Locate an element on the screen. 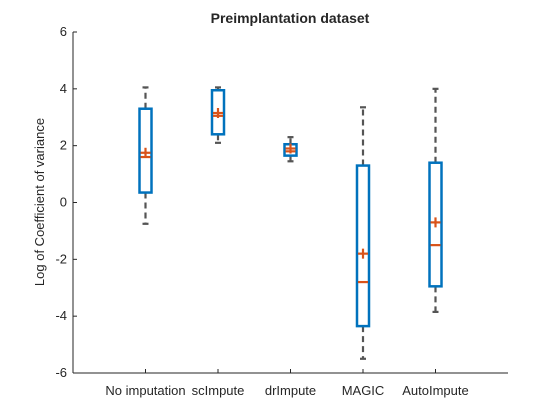 Image resolution: width=560 pixels, height=420 pixels. y-tick-label: 2 is located at coordinates (63, 145).